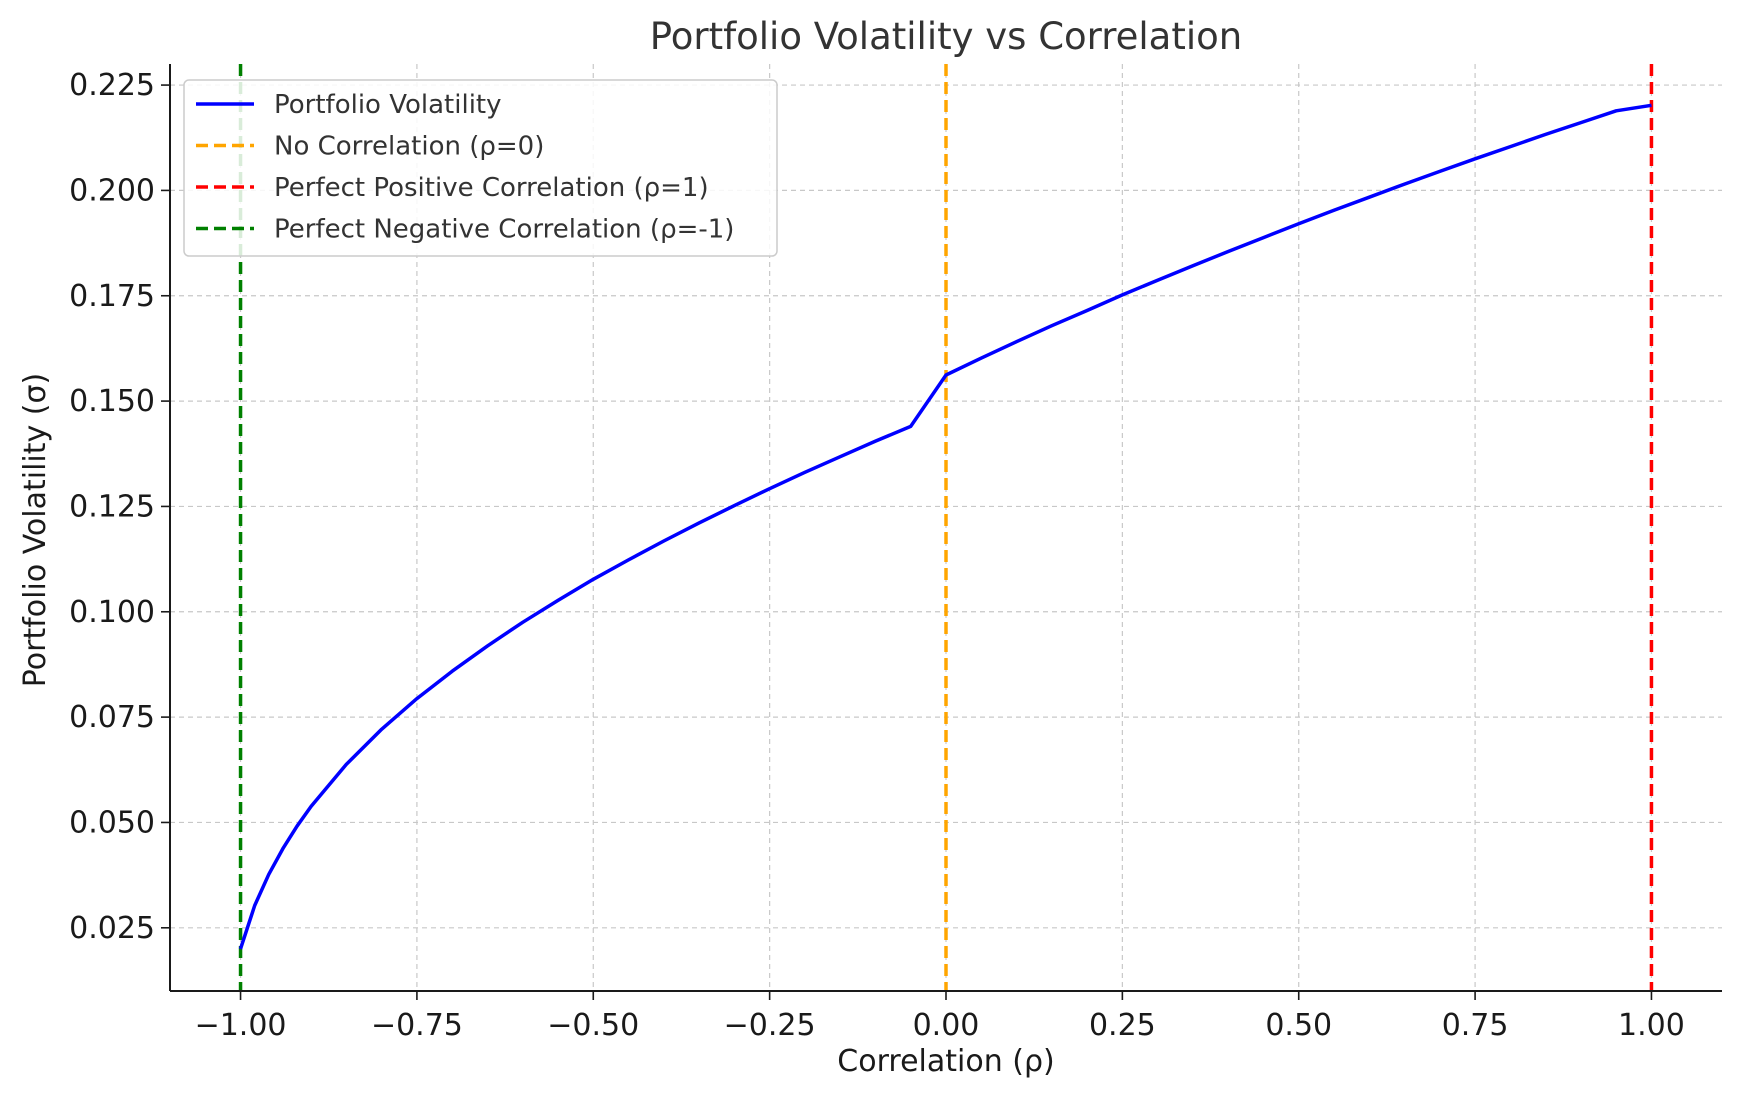  Describe the element at coordinates (112, 717) in the screenshot. I see `y-tick-label: 0.075` at that location.